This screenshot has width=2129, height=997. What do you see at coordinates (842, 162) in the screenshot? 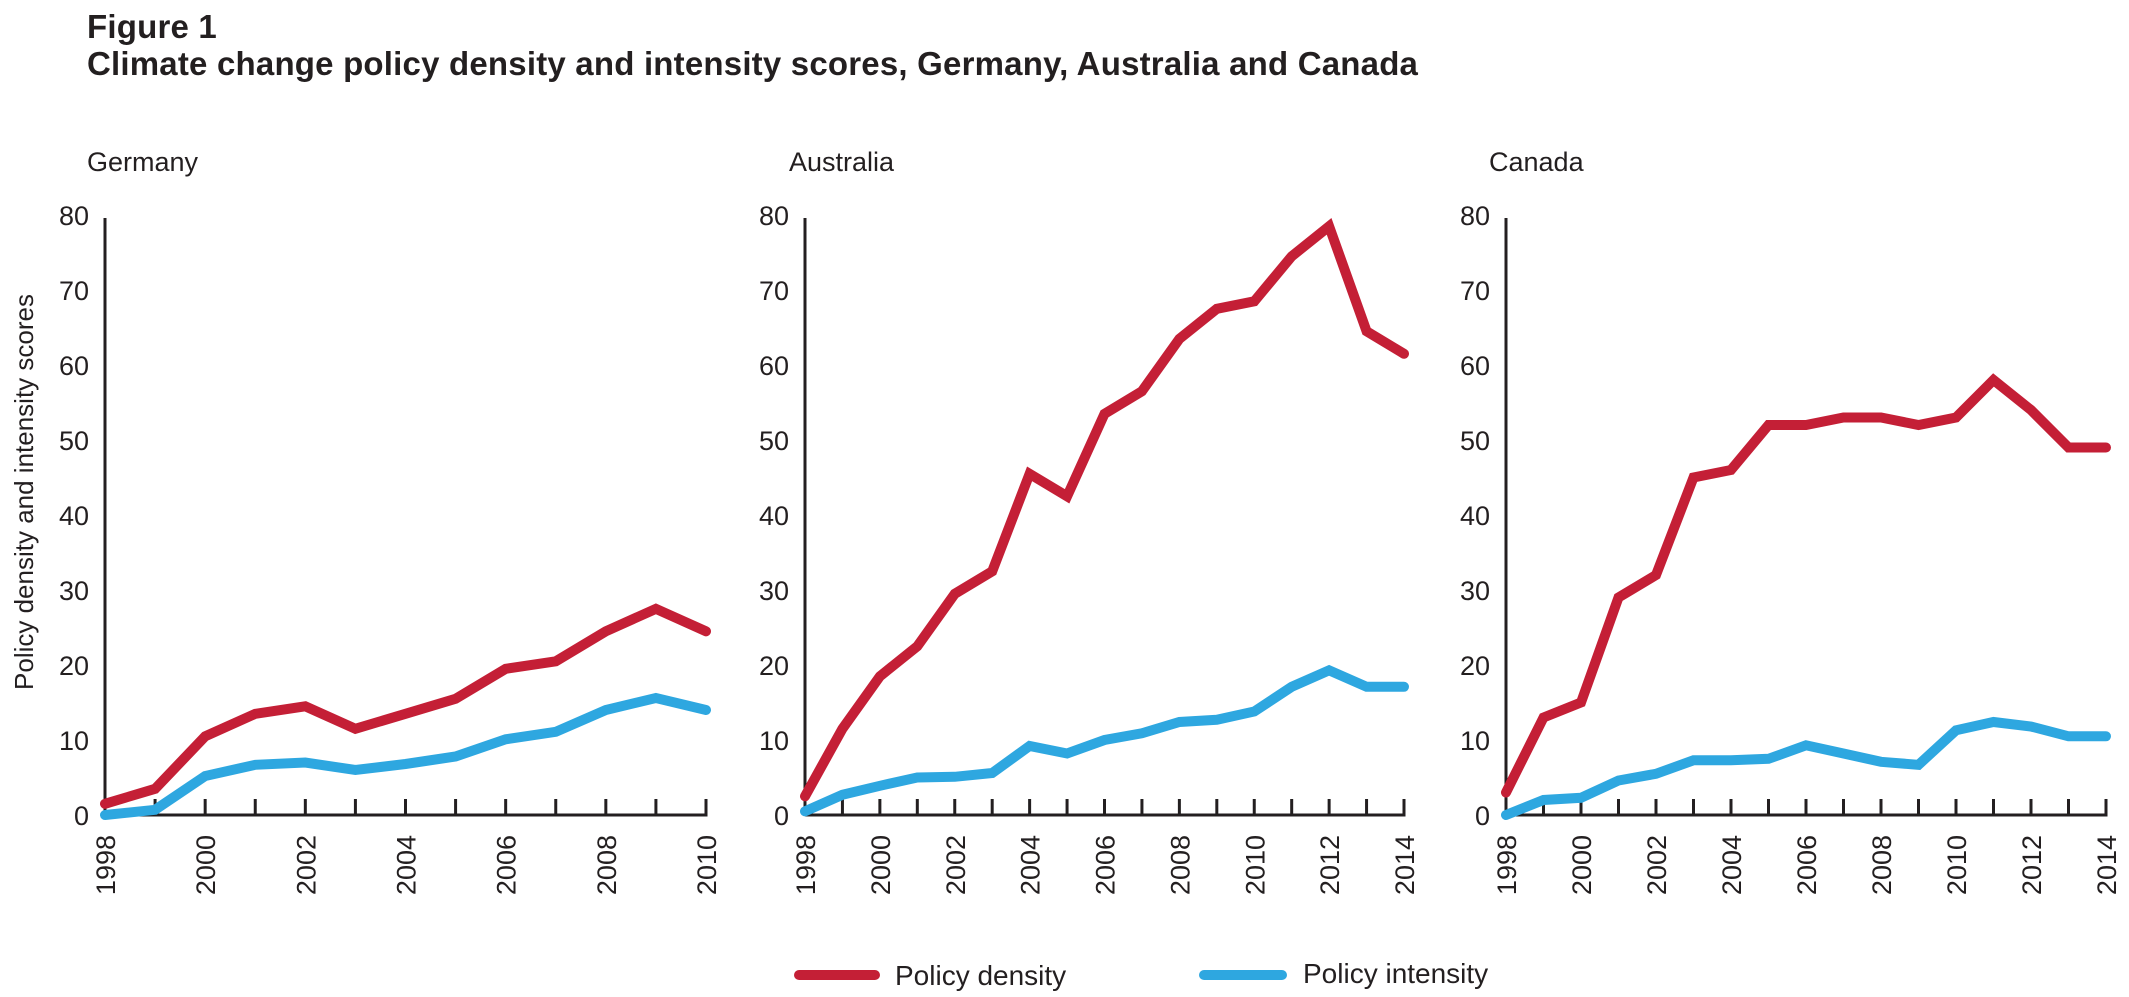
I see `panel-title: Australia` at bounding box center [842, 162].